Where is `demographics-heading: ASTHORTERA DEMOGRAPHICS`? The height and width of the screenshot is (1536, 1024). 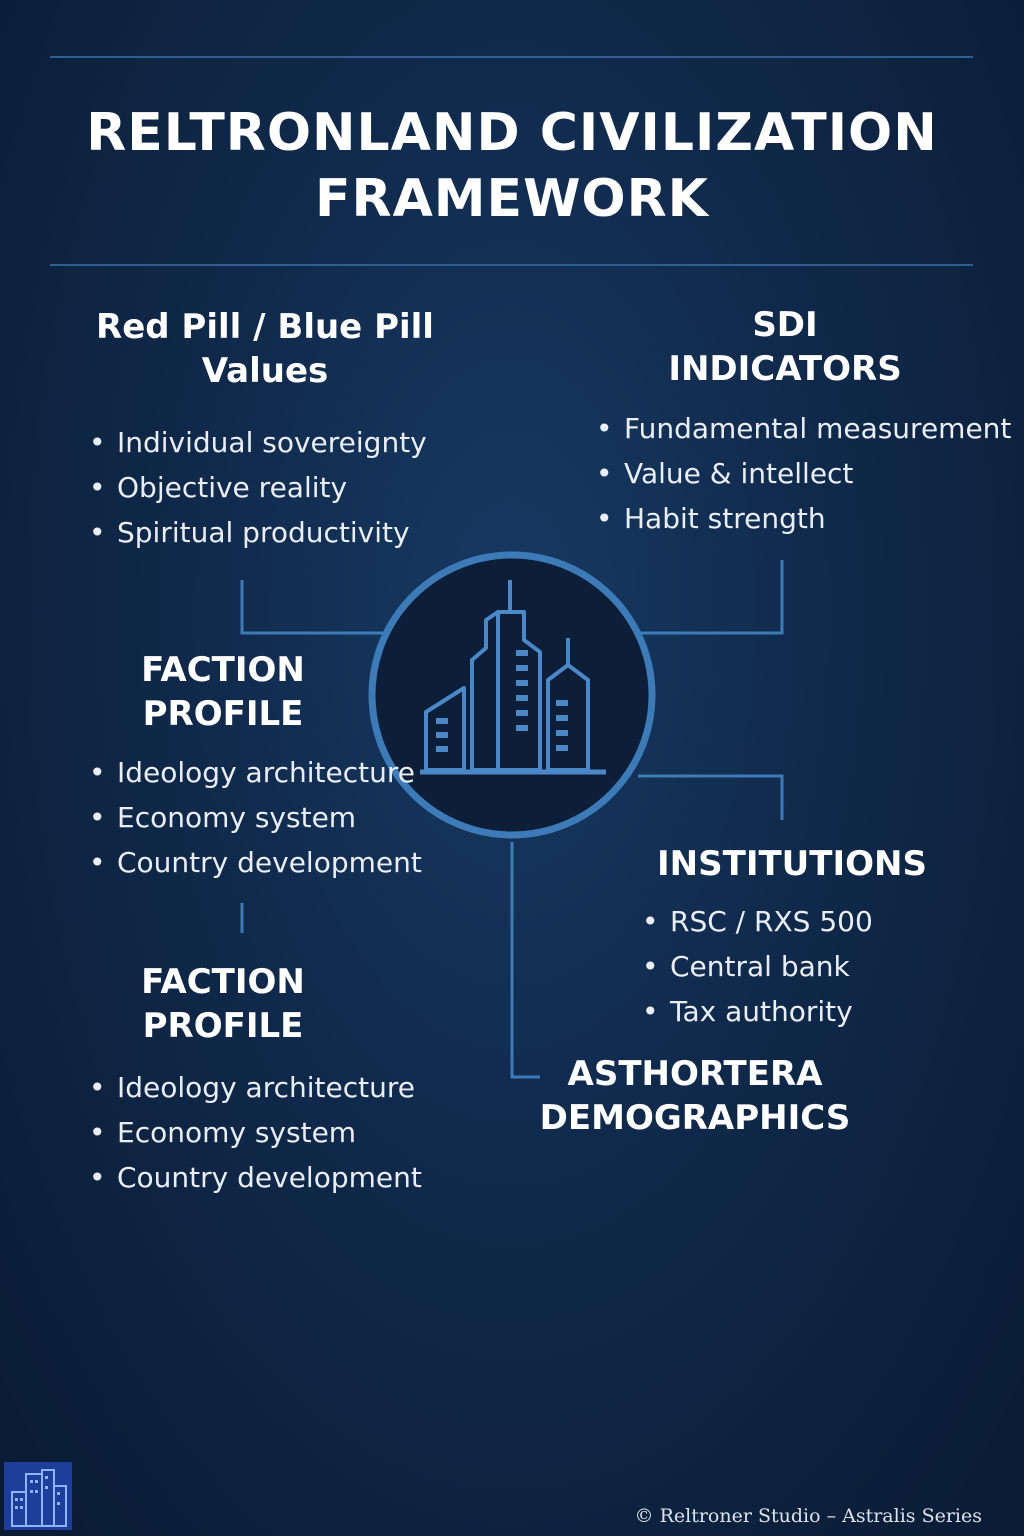 demographics-heading: ASTHORTERA DEMOGRAPHICS is located at coordinates (695, 1096).